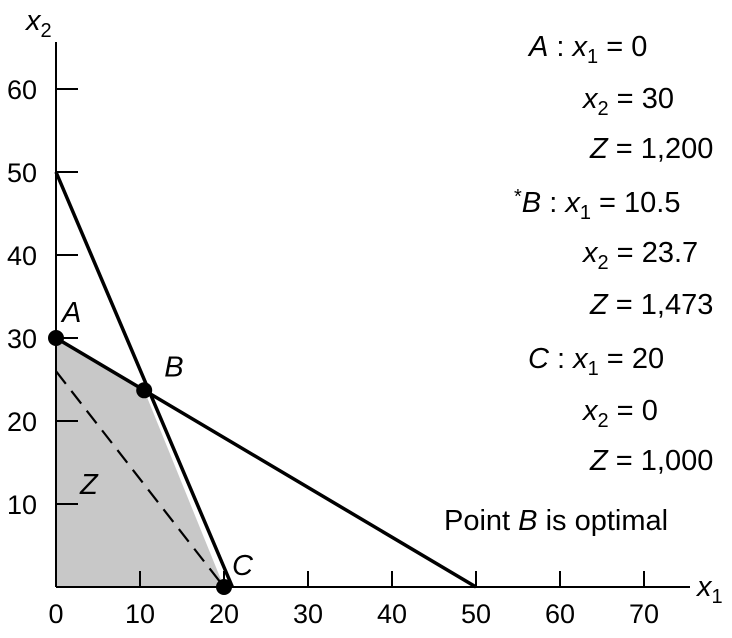 This screenshot has height=638, width=732. I want to click on feasible-region, so click(140, 462).